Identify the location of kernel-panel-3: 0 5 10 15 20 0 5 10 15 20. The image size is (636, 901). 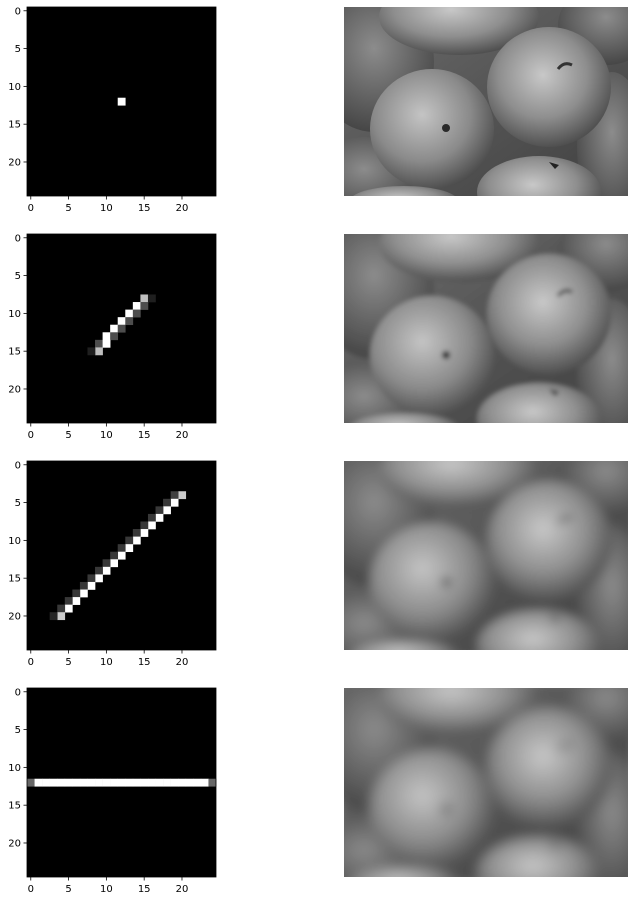
(112, 564).